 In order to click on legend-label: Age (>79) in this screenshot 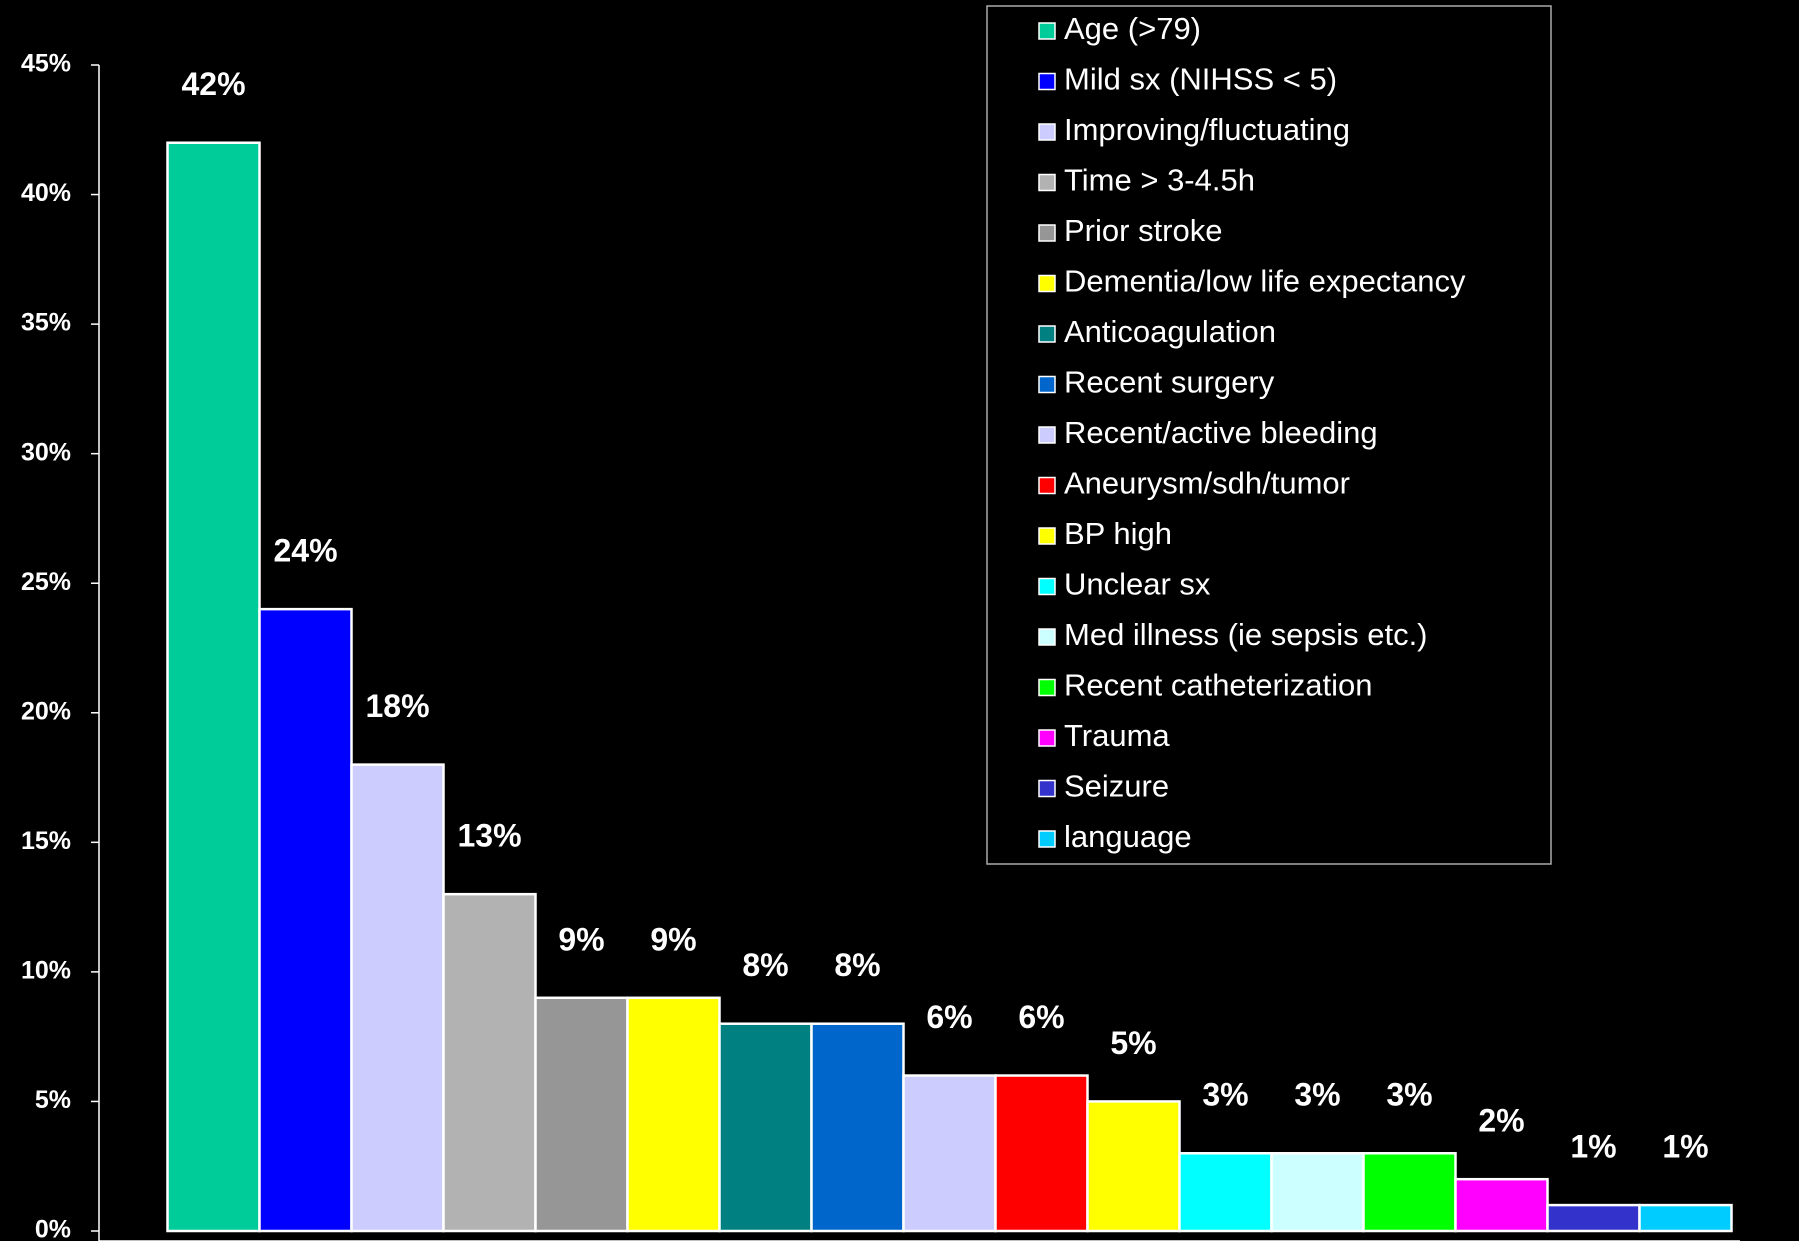, I will do `click(1132, 28)`.